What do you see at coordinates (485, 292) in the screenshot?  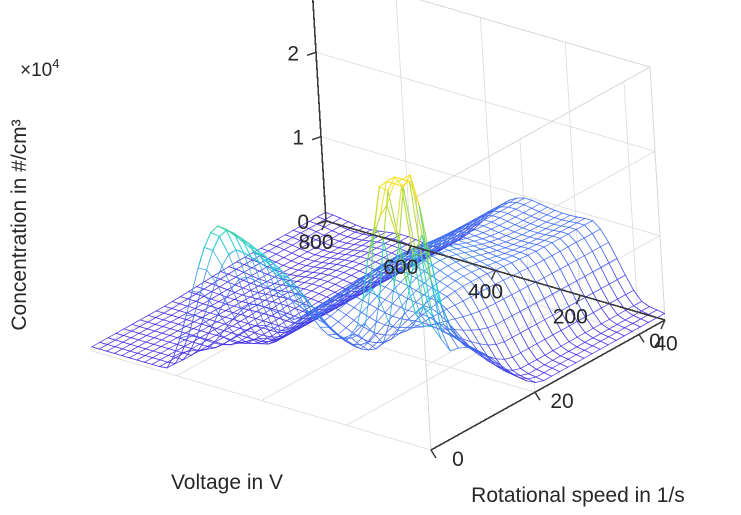 I see `x-tick-label-400: 400` at bounding box center [485, 292].